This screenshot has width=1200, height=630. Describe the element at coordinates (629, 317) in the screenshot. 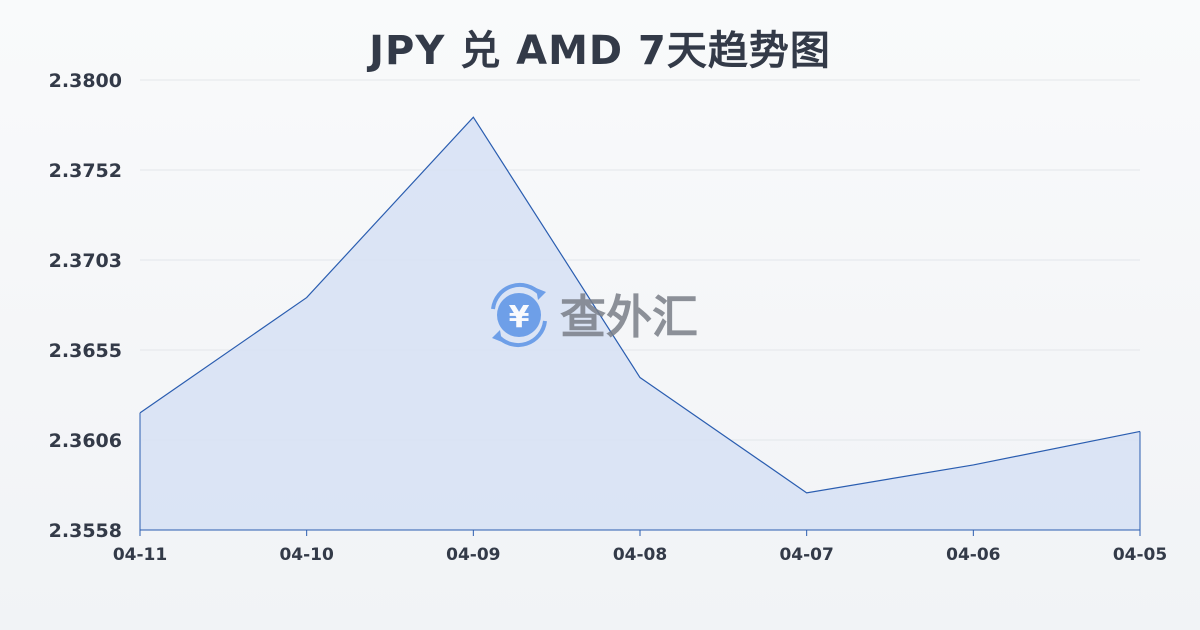

I see `watermark-text: 查外汇` at that location.